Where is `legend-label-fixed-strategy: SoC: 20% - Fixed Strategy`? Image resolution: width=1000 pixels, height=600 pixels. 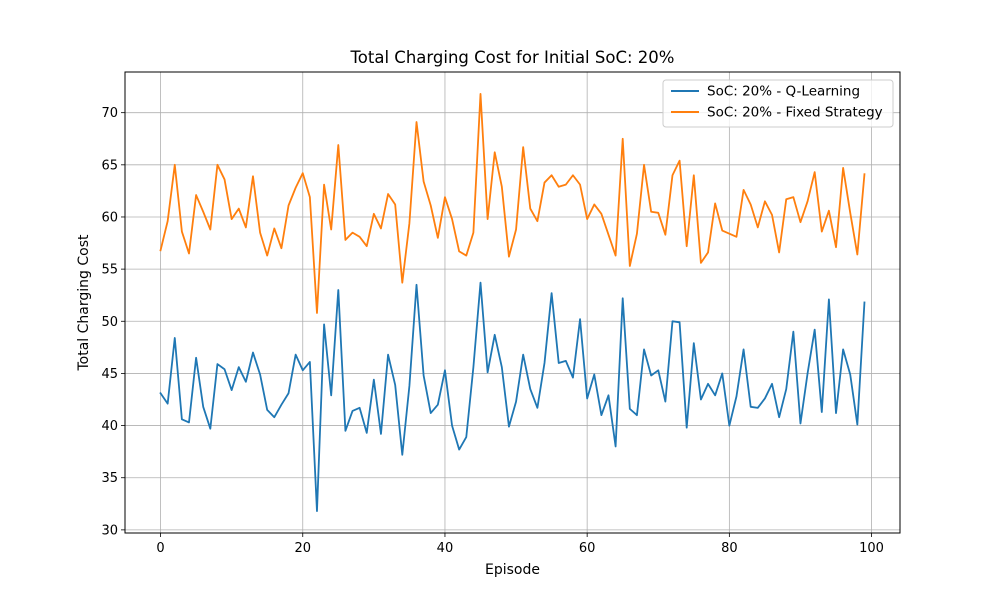
legend-label-fixed-strategy: SoC: 20% - Fixed Strategy is located at coordinates (795, 113).